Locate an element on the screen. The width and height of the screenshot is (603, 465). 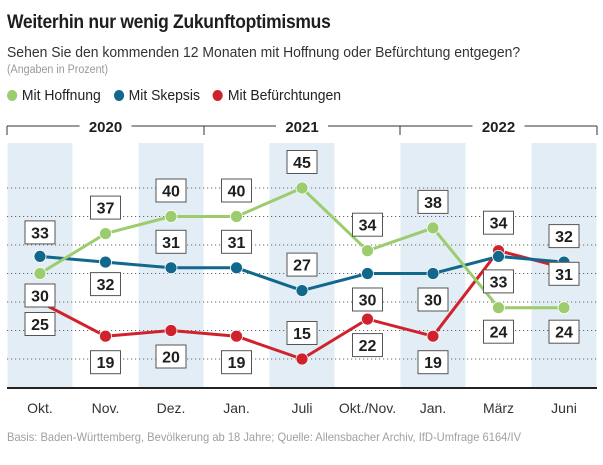
year-label: 2022 is located at coordinates (498, 127).